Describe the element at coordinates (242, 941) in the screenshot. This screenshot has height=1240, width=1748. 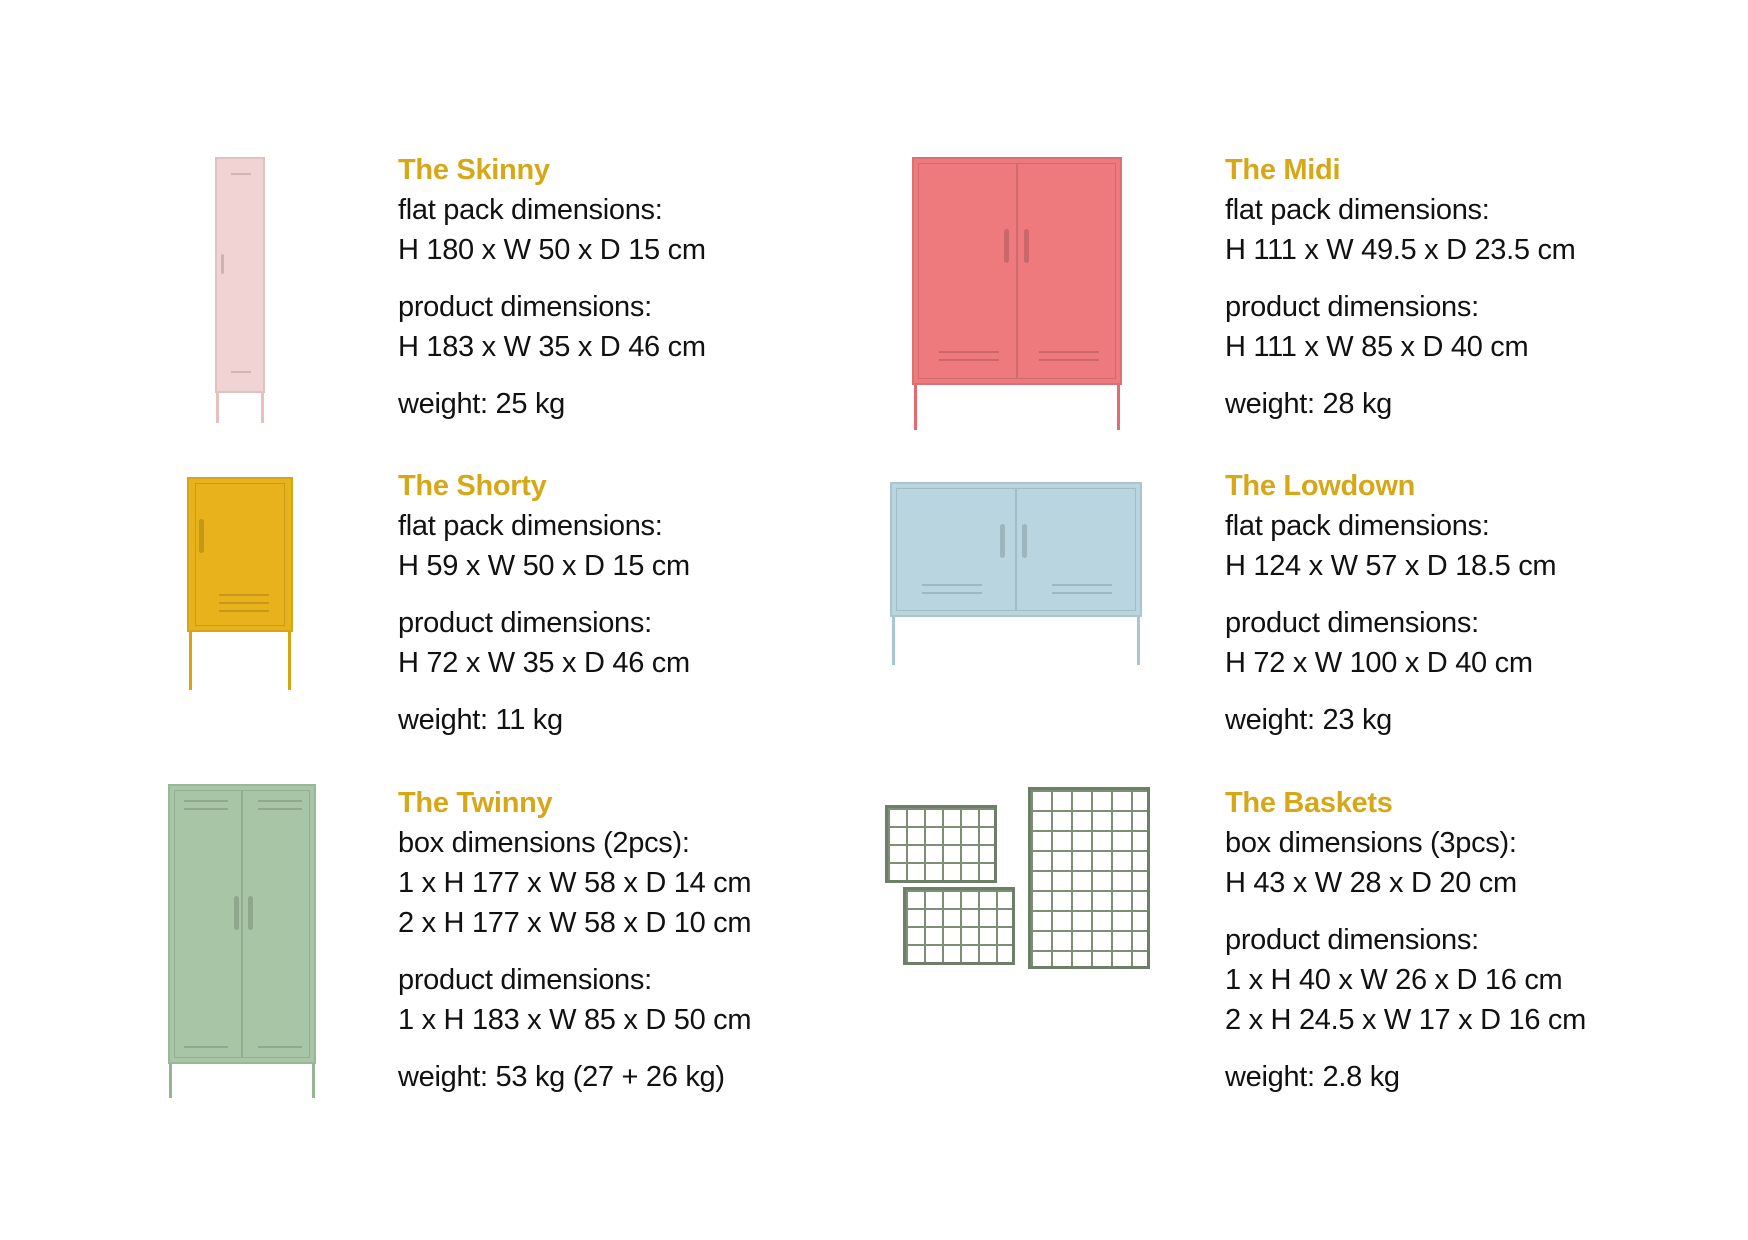
I see `twinny-locker-image` at that location.